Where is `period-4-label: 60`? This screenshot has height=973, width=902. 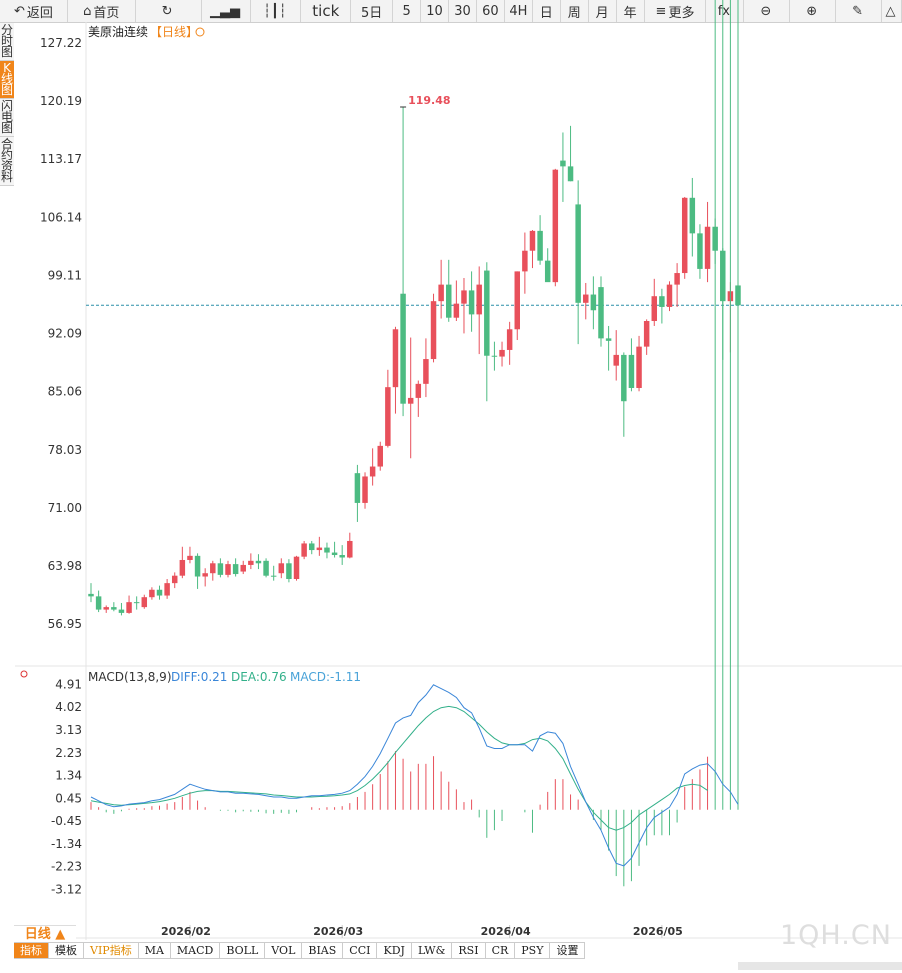 period-4-label: 60 is located at coordinates (490, 11).